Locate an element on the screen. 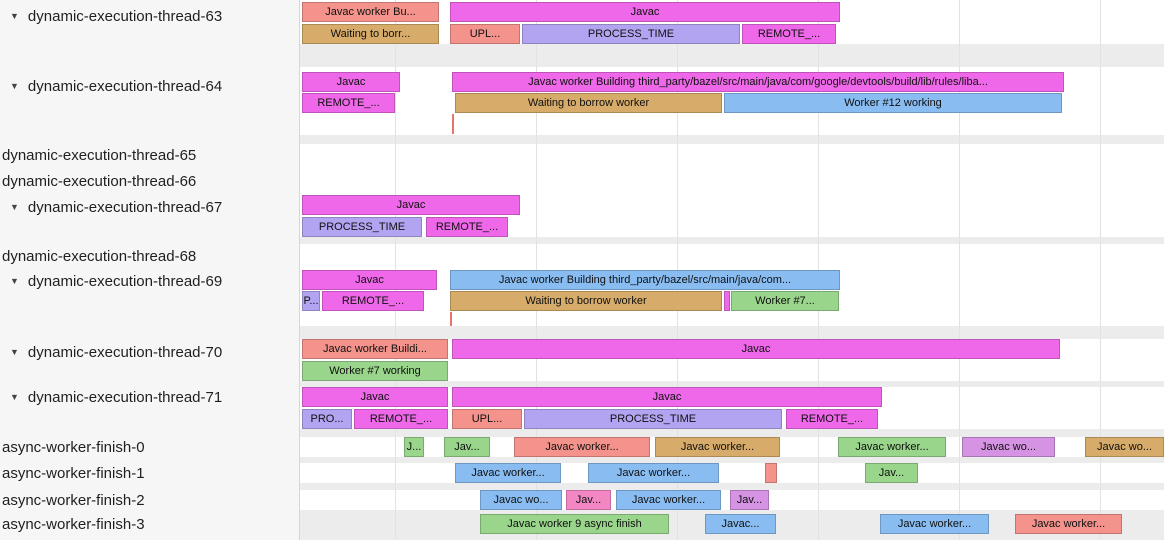 The image size is (1164, 540). thread-label-dynamic-execution-thread-63: ▼ dynamic-execution-thread-63 is located at coordinates (149, 16).